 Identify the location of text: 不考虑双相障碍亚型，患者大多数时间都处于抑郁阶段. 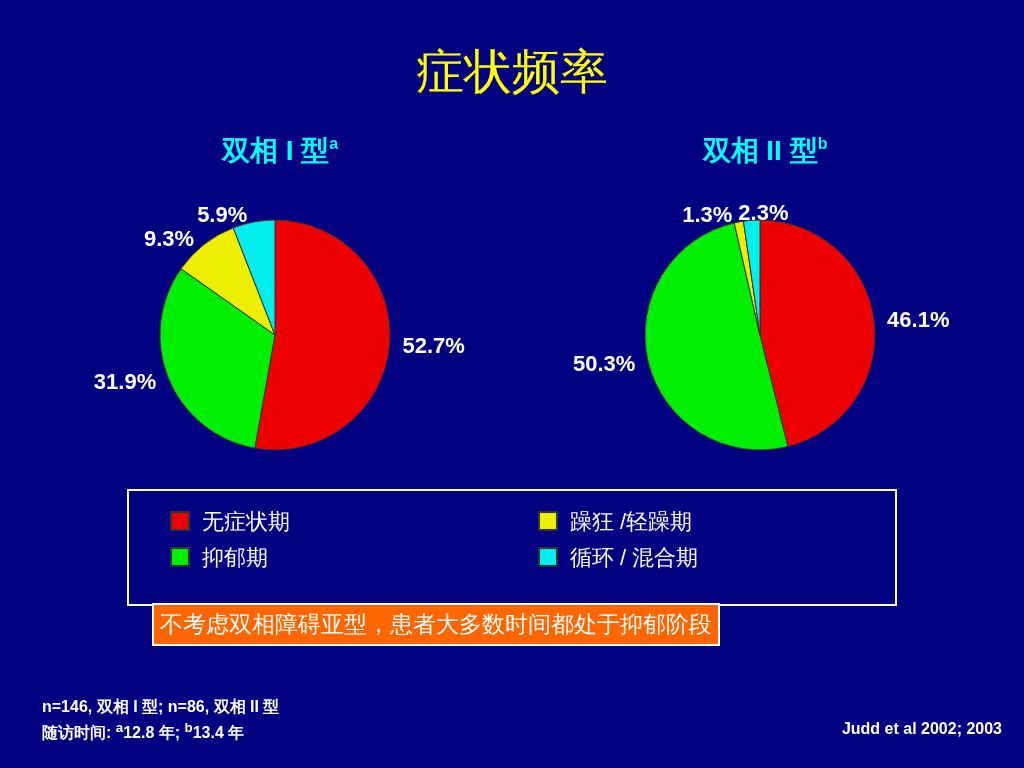
(436, 624).